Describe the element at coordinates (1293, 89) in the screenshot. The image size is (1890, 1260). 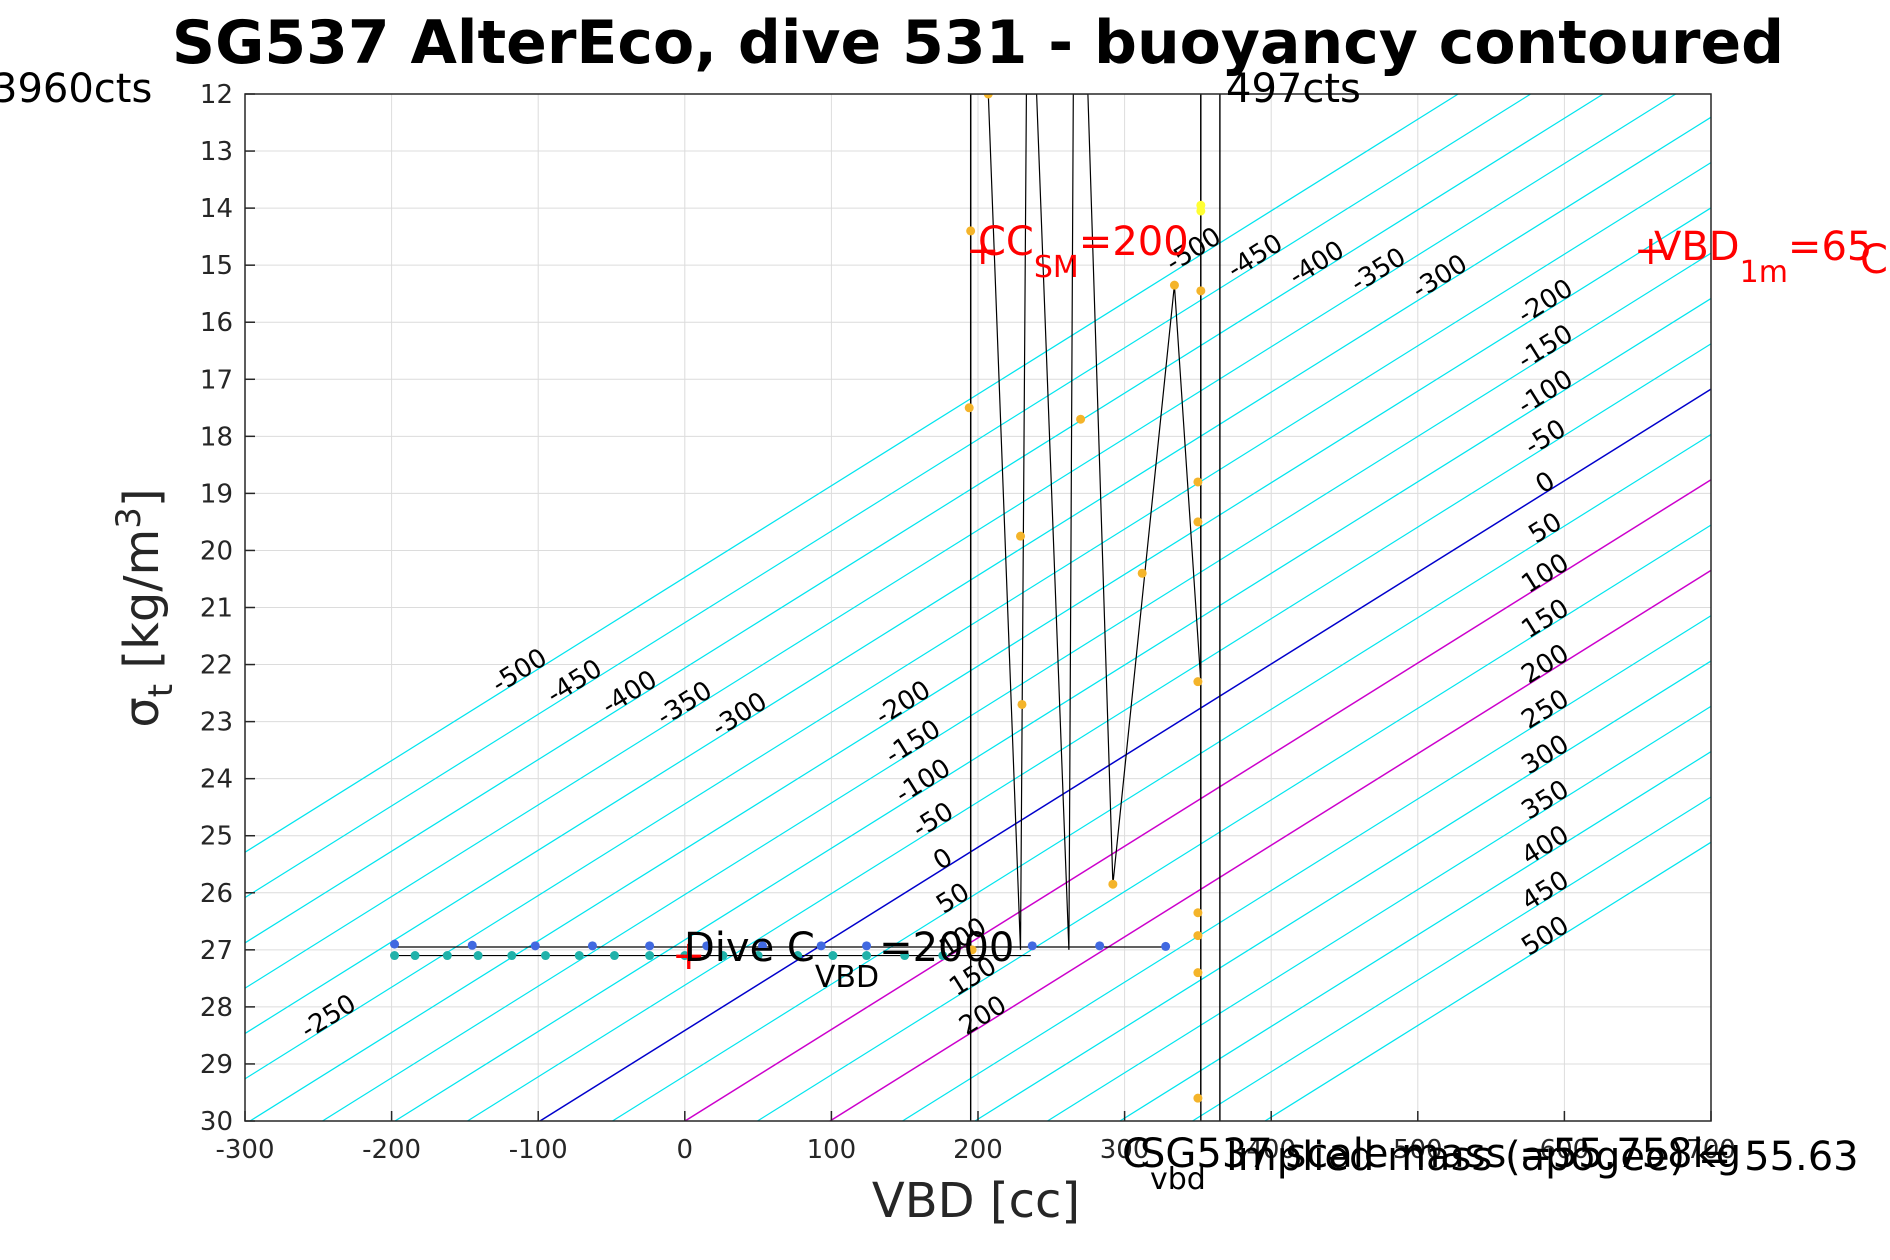
I see `right-counts-label: 497cts` at that location.